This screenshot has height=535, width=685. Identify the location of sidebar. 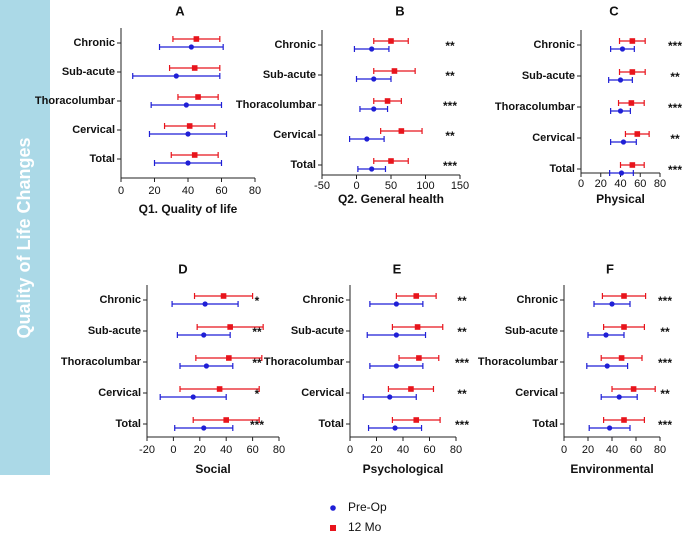
(25, 237).